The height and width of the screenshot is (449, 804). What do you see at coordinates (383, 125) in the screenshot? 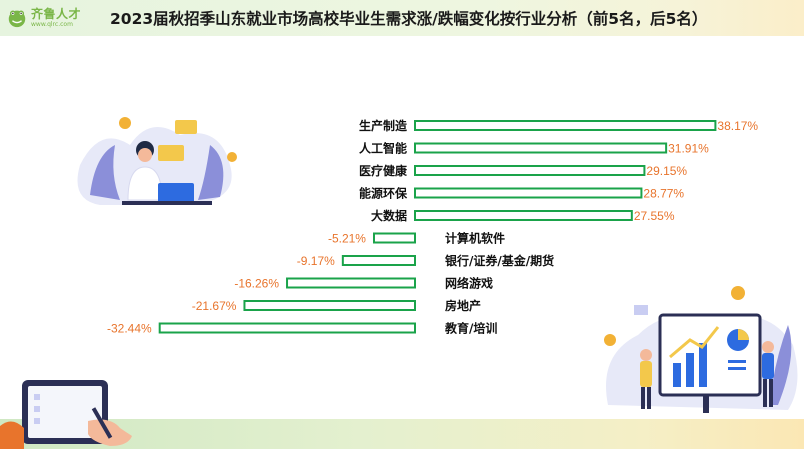
I see `category-label: 生产制造` at bounding box center [383, 125].